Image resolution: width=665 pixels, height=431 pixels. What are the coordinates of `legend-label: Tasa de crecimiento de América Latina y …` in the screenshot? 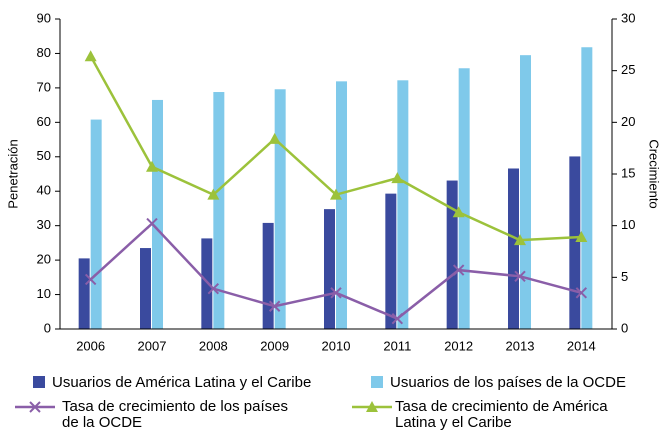 It's located at (501, 414).